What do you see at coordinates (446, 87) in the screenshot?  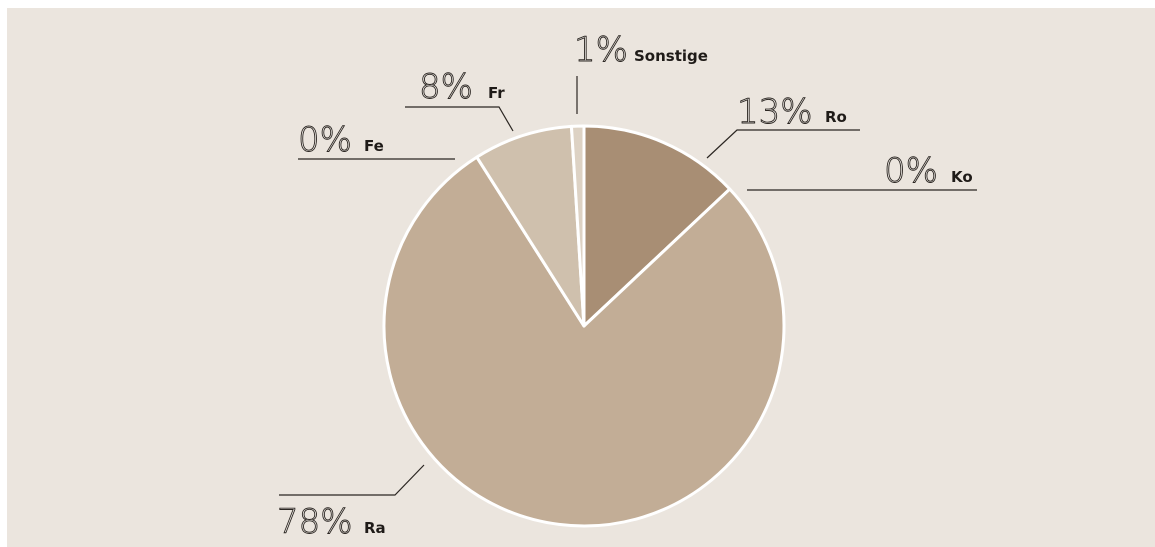 I see `pct-label-fr: 8%` at bounding box center [446, 87].